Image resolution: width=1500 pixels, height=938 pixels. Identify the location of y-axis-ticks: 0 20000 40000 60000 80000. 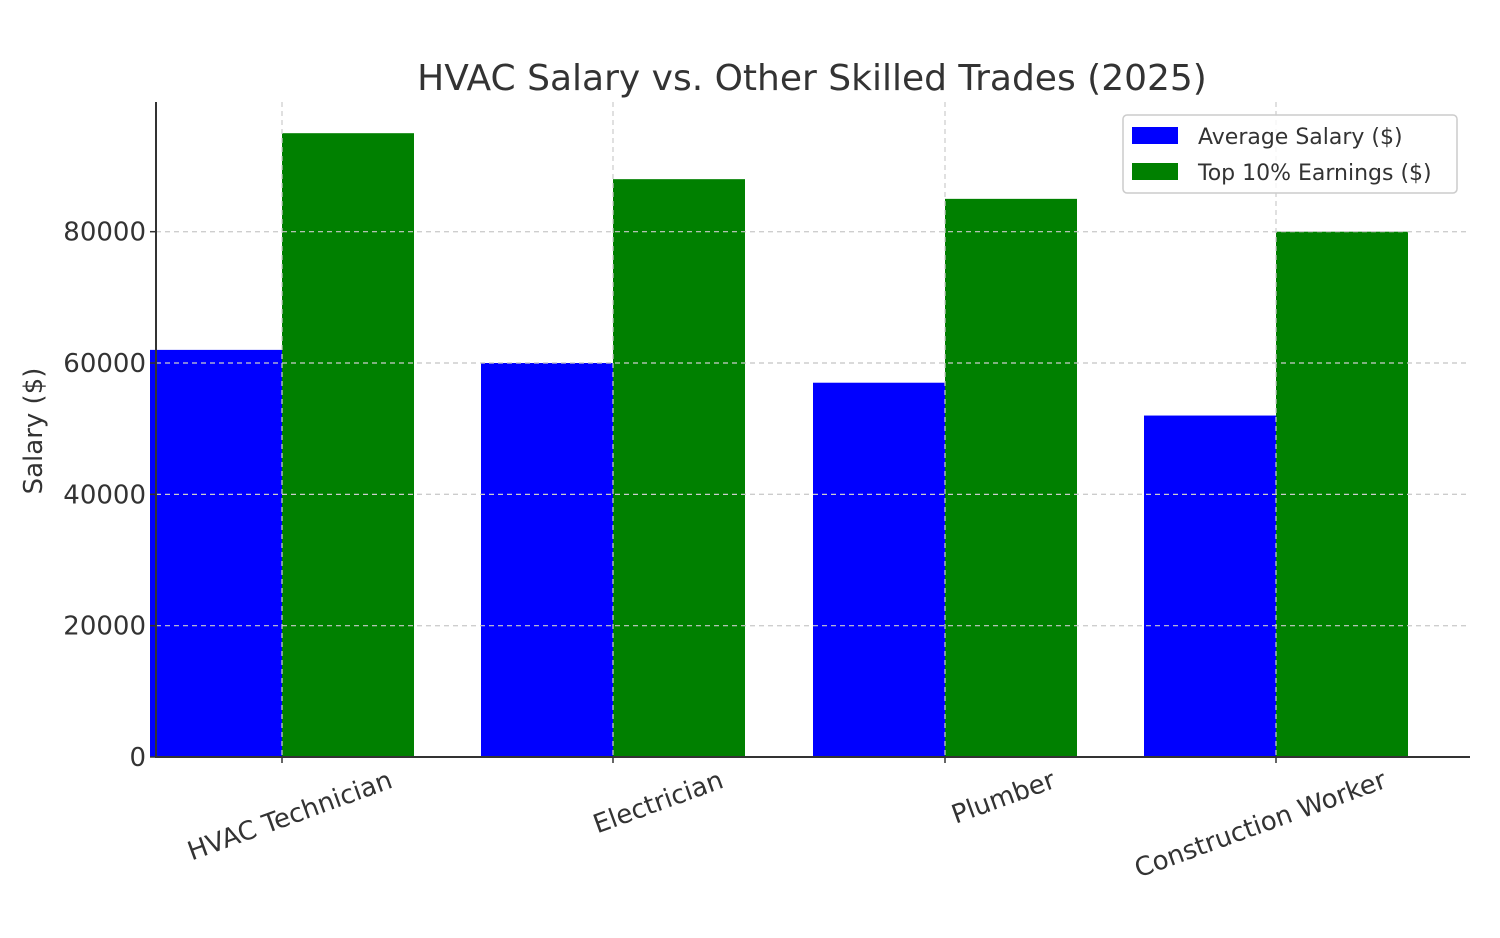
(109, 495).